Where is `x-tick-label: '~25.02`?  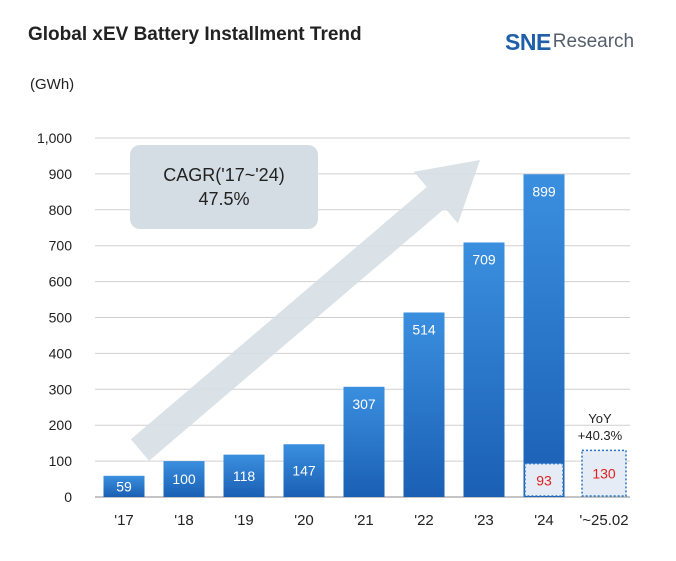
x-tick-label: '~25.02 is located at coordinates (603, 520).